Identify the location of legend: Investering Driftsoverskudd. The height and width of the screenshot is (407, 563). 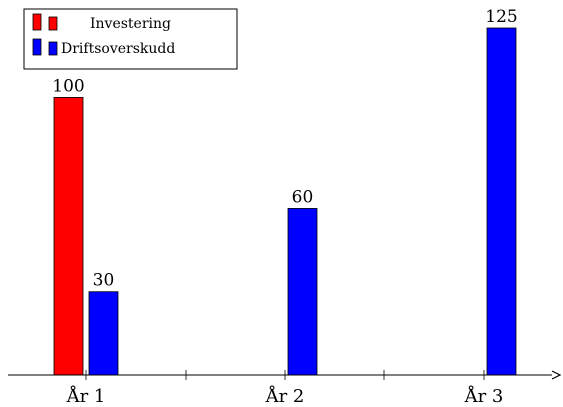
(130, 39).